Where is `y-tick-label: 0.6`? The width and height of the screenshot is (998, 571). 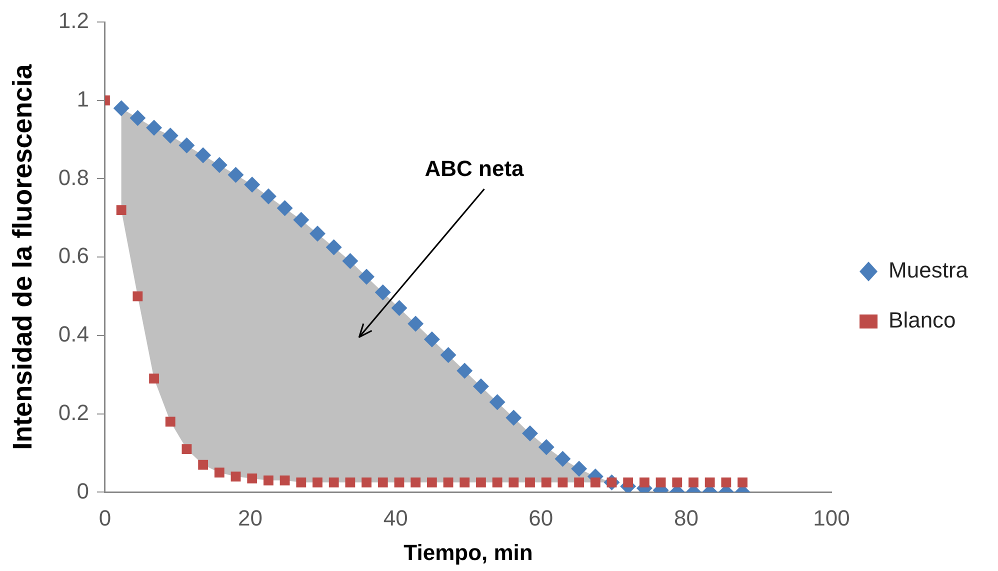 y-tick-label: 0.6 is located at coordinates (73, 255).